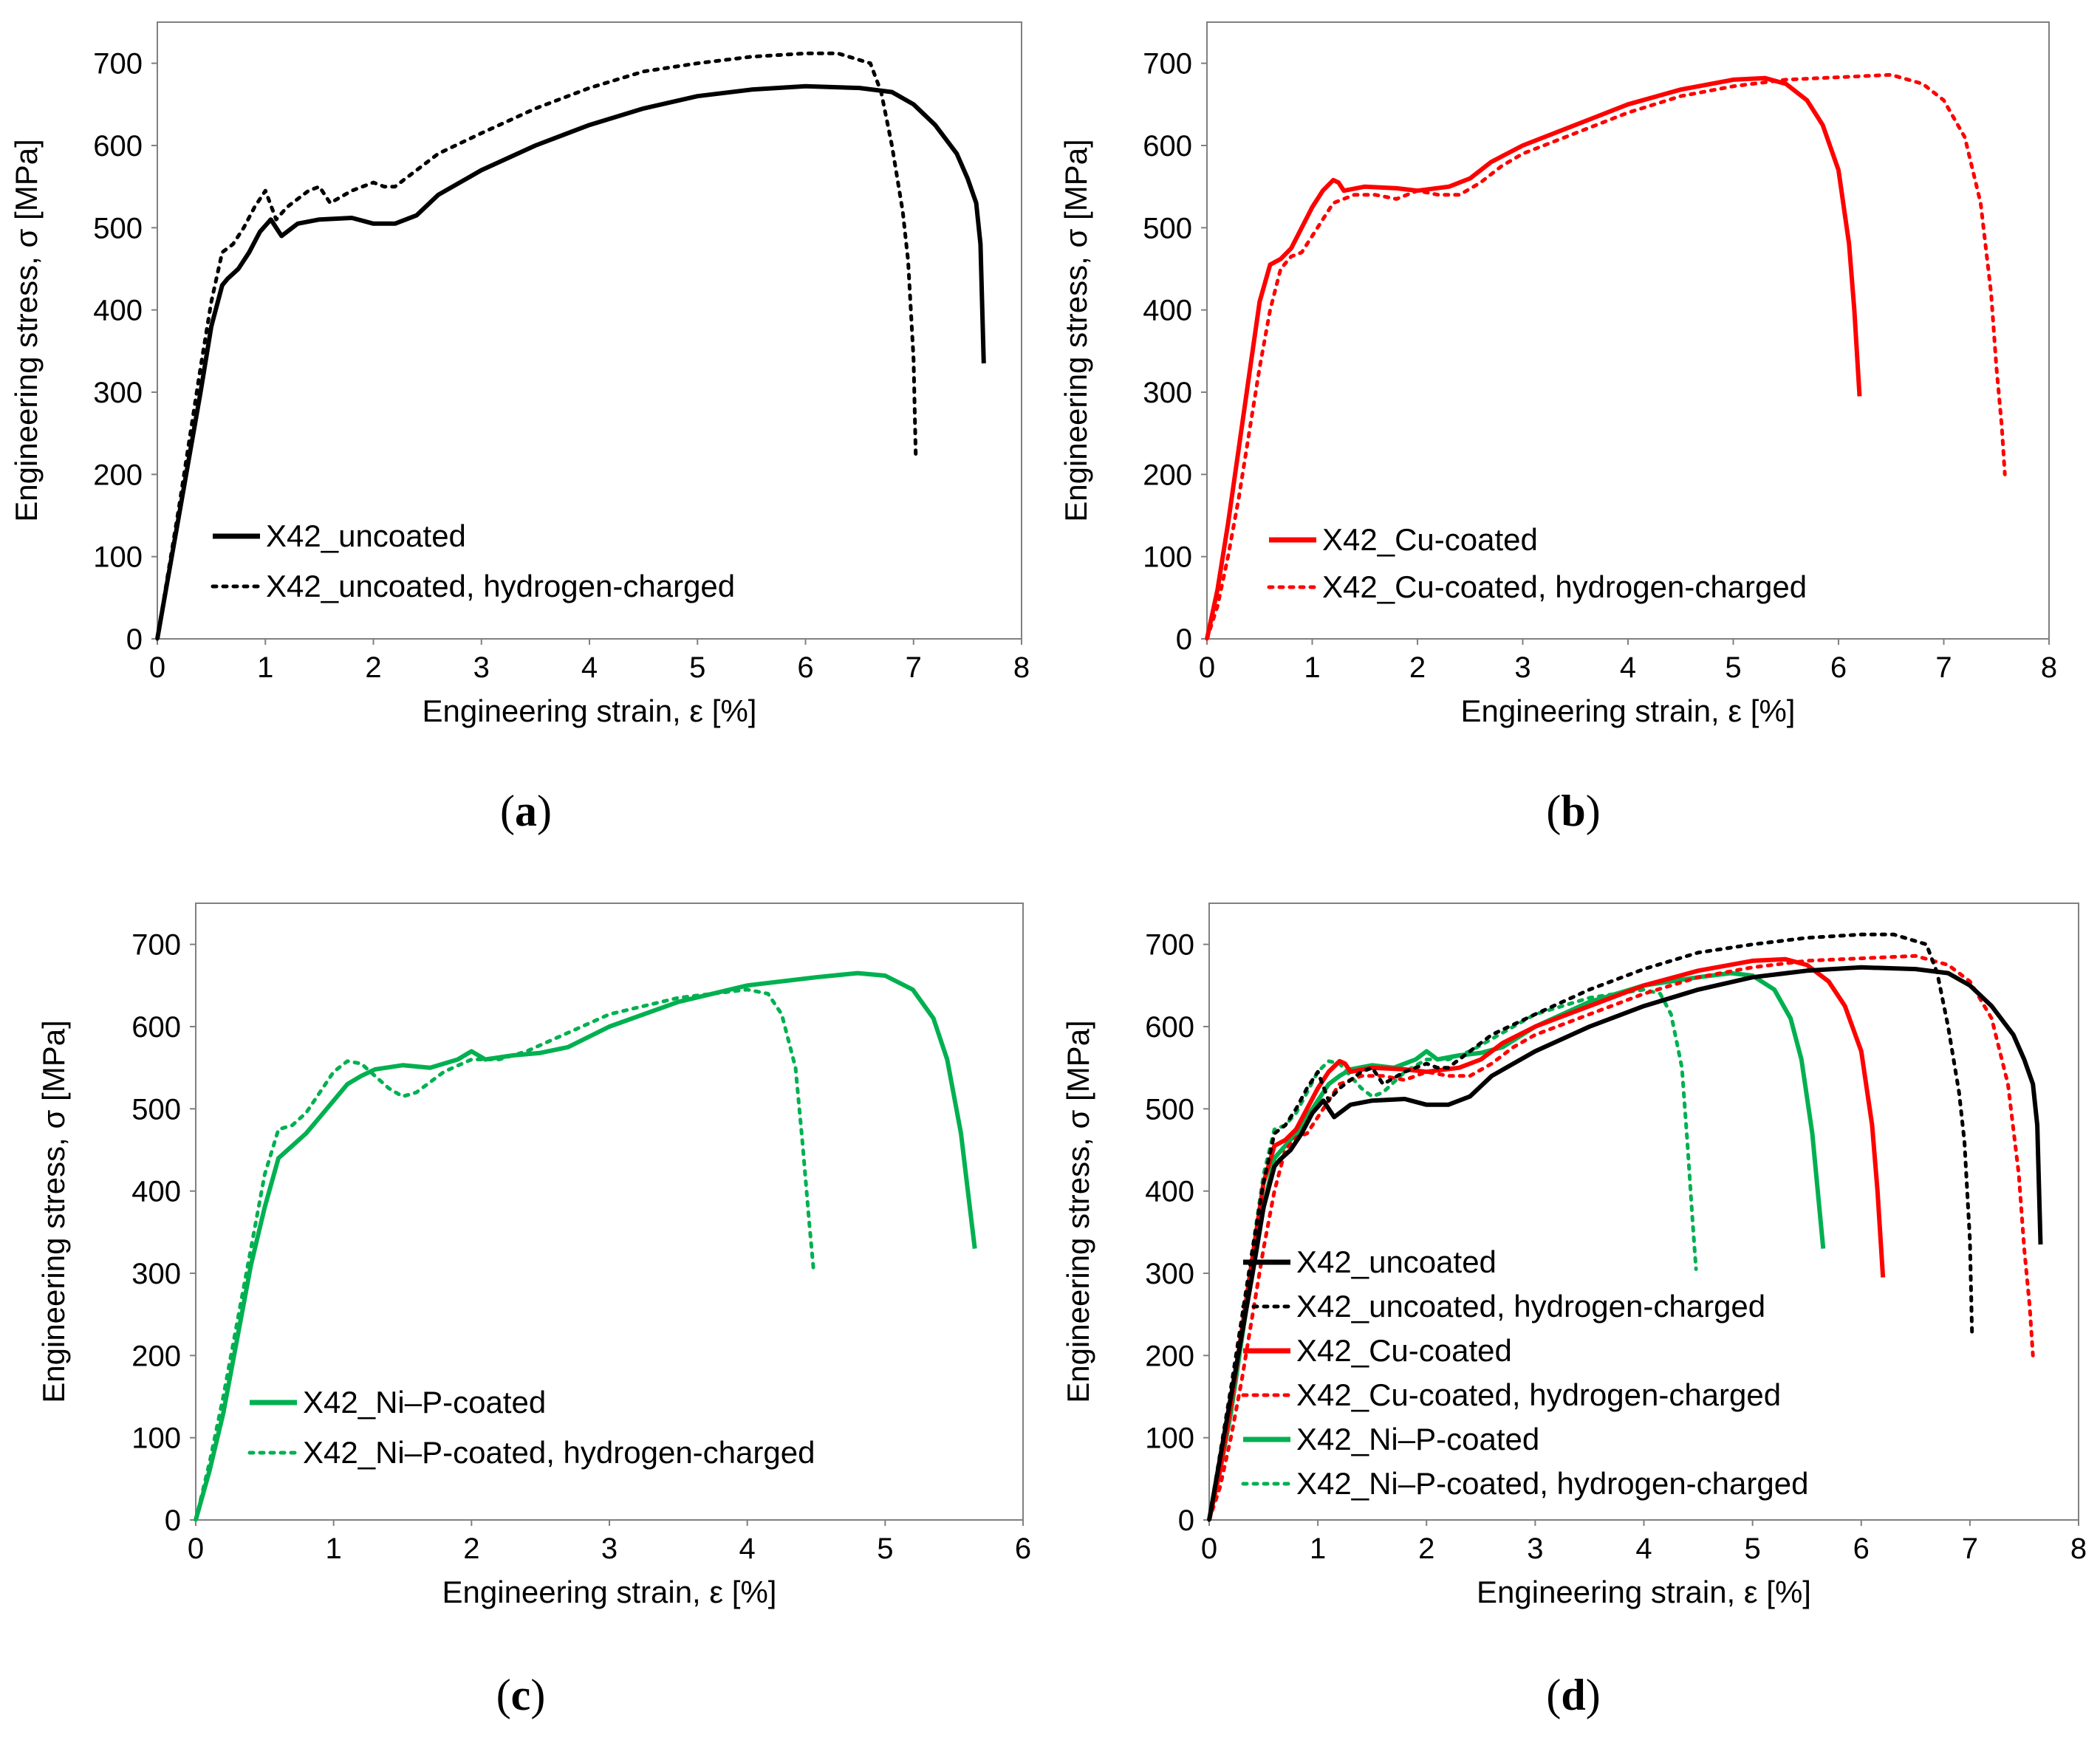  I want to click on legend-entry: X42_uncoated, so click(1396, 1261).